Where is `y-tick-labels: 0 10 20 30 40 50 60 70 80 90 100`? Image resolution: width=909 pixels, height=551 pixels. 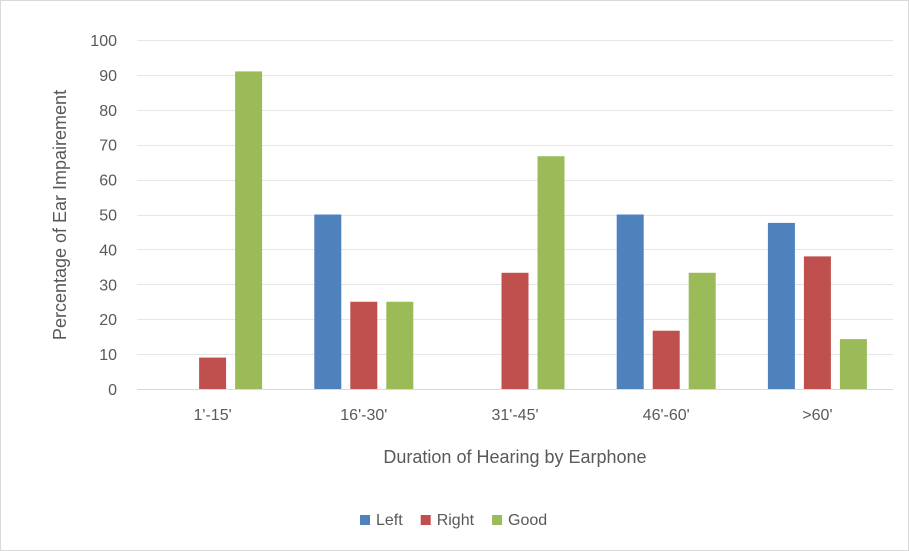
y-tick-labels: 0 10 20 30 40 50 60 70 80 90 100 is located at coordinates (103, 216).